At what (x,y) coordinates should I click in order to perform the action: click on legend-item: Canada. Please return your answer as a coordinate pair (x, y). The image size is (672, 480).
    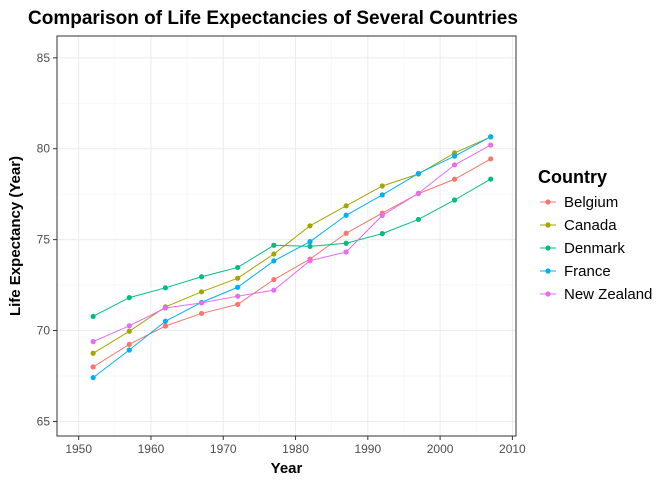
    Looking at the image, I should click on (578, 225).